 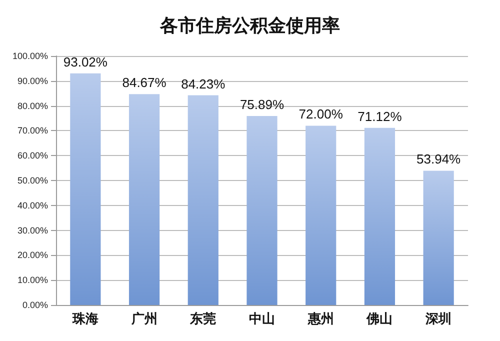 What do you see at coordinates (32, 131) in the screenshot?
I see `y-tick-label: 70.00%` at bounding box center [32, 131].